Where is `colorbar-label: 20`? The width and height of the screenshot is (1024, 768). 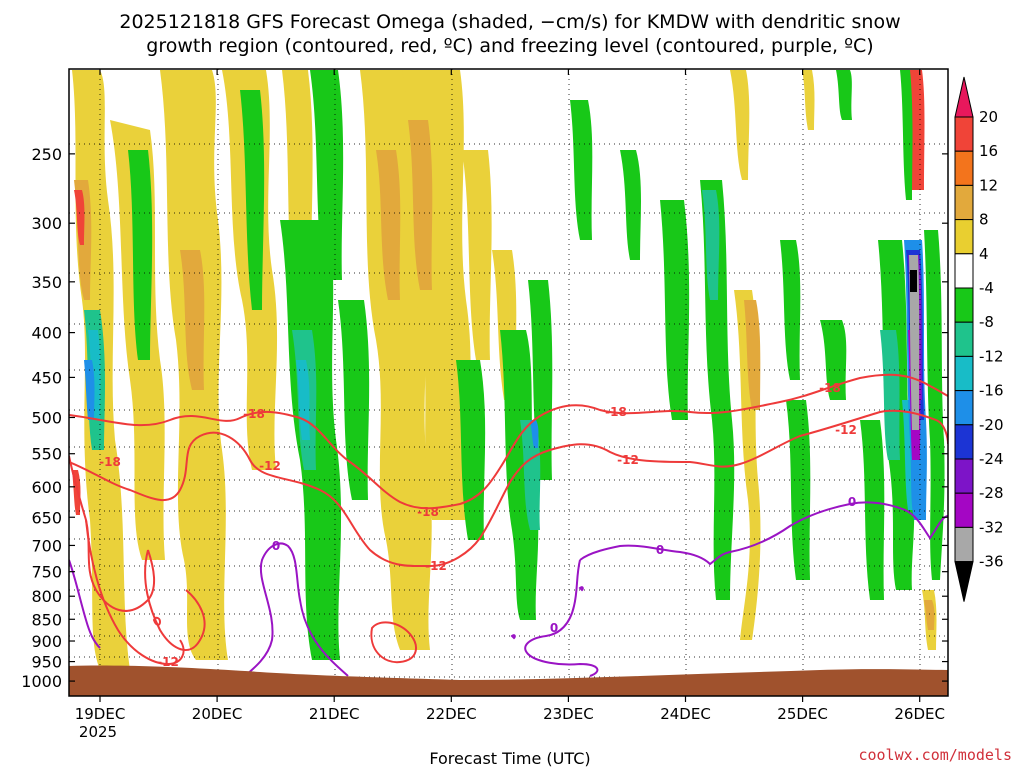 colorbar-label: 20 is located at coordinates (988, 117).